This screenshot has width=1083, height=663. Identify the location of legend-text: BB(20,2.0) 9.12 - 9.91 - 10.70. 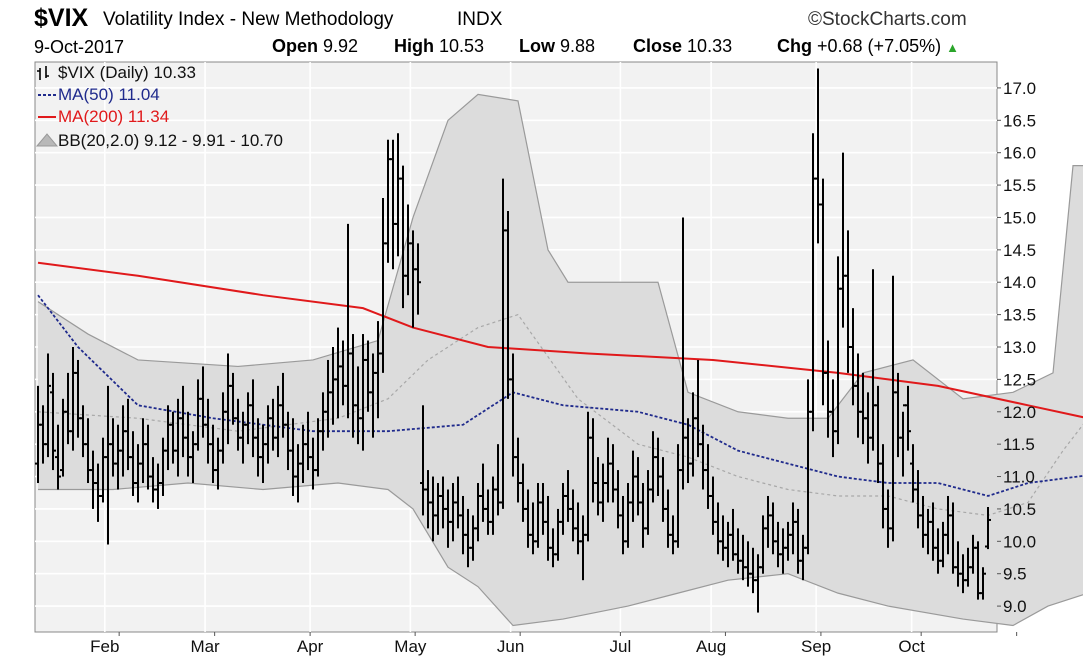
(170, 140).